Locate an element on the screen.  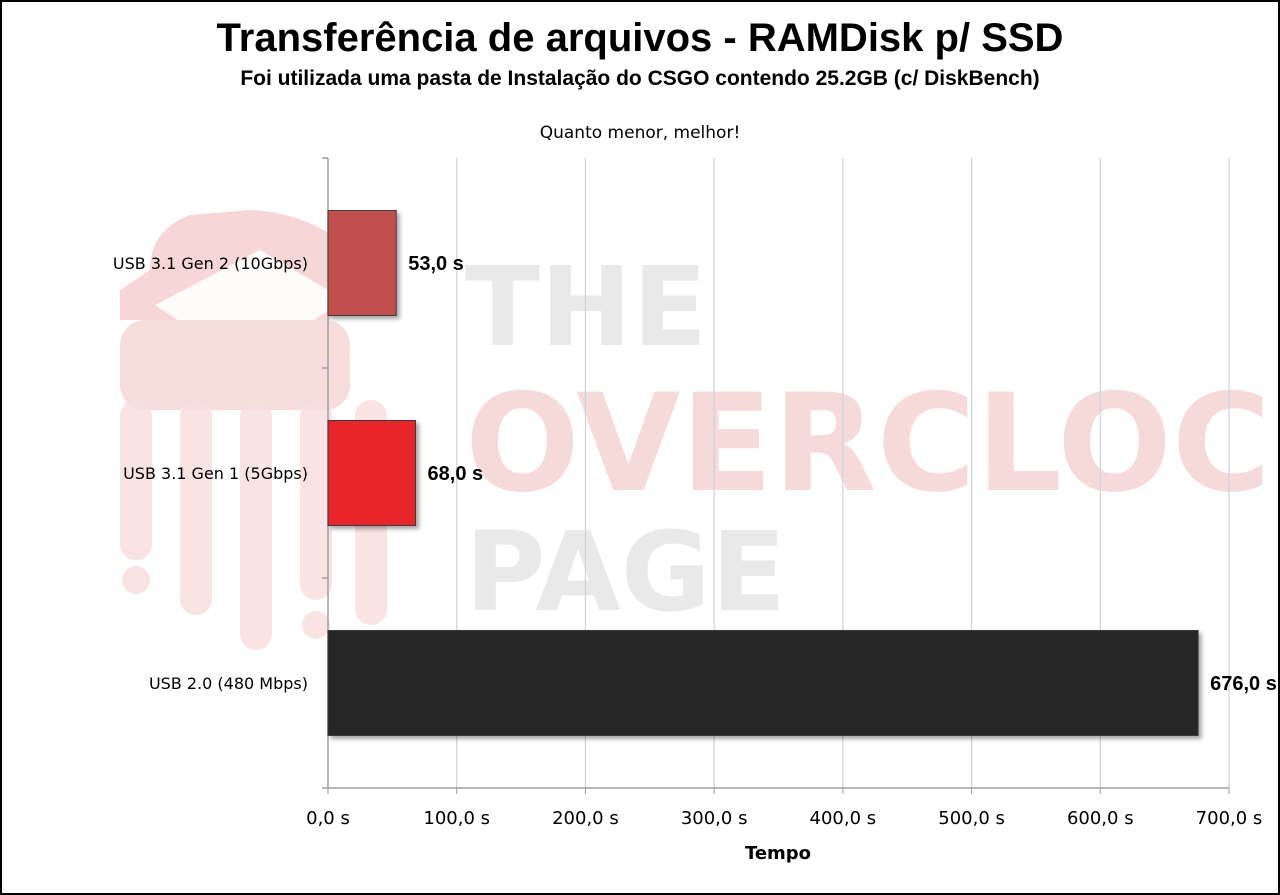
data-label: 53,0 s is located at coordinates (436, 264).